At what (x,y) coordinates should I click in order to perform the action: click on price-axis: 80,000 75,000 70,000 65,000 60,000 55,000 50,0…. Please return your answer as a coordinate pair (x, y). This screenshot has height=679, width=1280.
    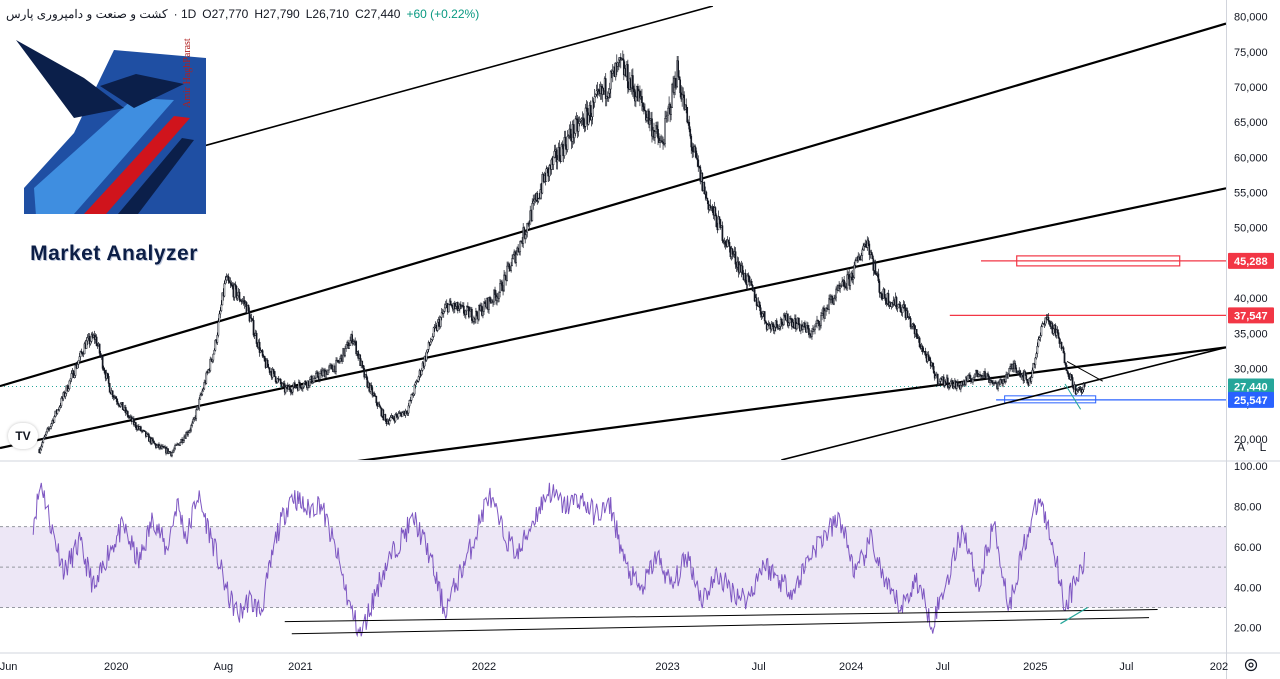
    Looking at the image, I should click on (1250, 339).